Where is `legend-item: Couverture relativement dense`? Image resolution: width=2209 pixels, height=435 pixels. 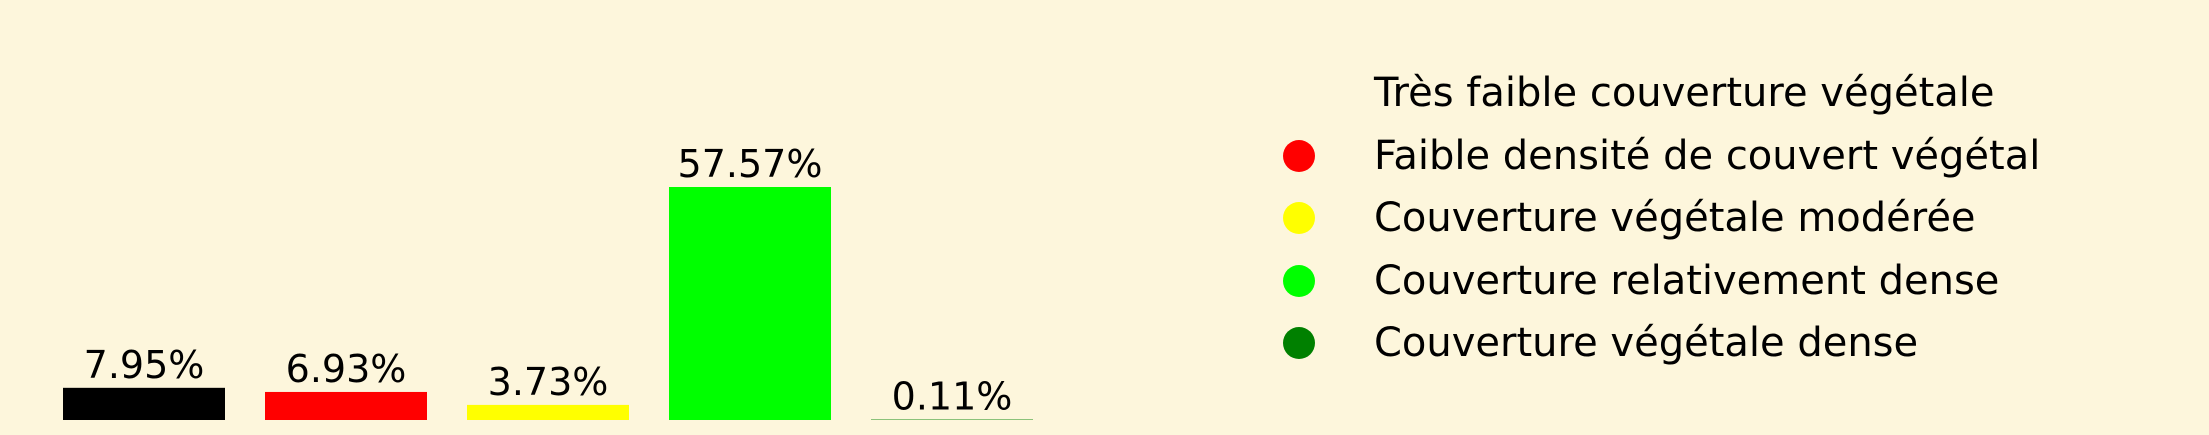
legend-item: Couverture relativement dense is located at coordinates (1655, 281).